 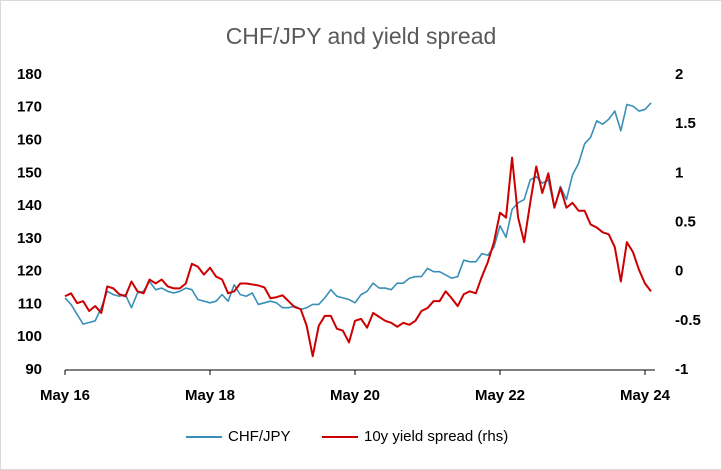 What do you see at coordinates (29, 205) in the screenshot?
I see `y-tick-label: 140` at bounding box center [29, 205].